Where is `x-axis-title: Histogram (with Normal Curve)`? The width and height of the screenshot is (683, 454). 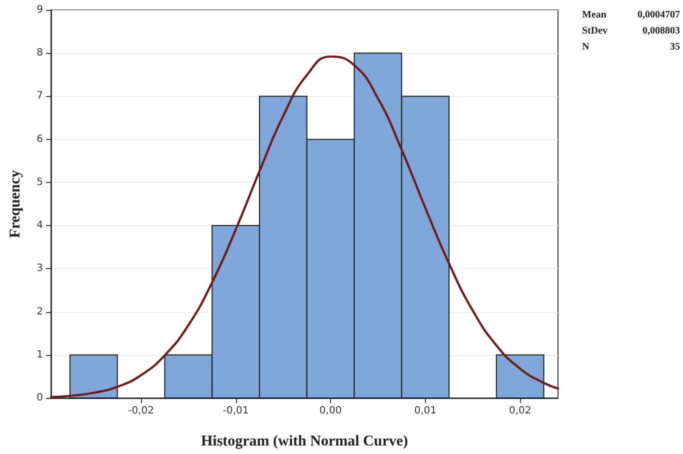 x-axis-title: Histogram (with Normal Curve) is located at coordinates (304, 442).